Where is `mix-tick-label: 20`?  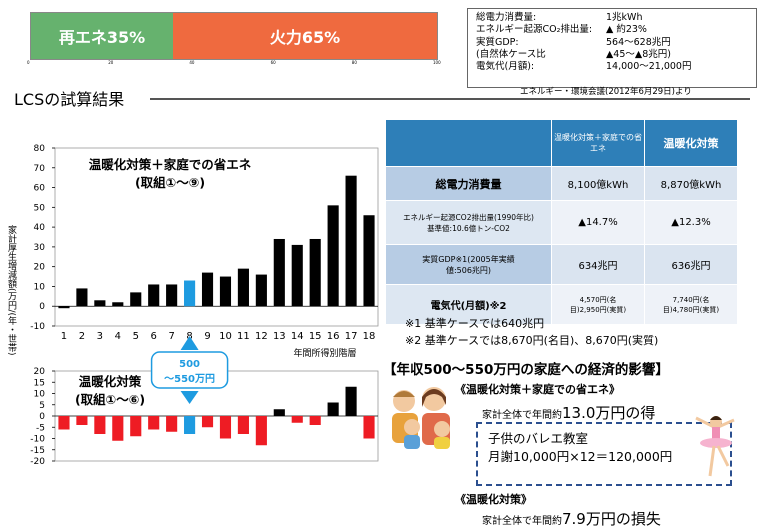
mix-tick-label: 20 is located at coordinates (111, 62).